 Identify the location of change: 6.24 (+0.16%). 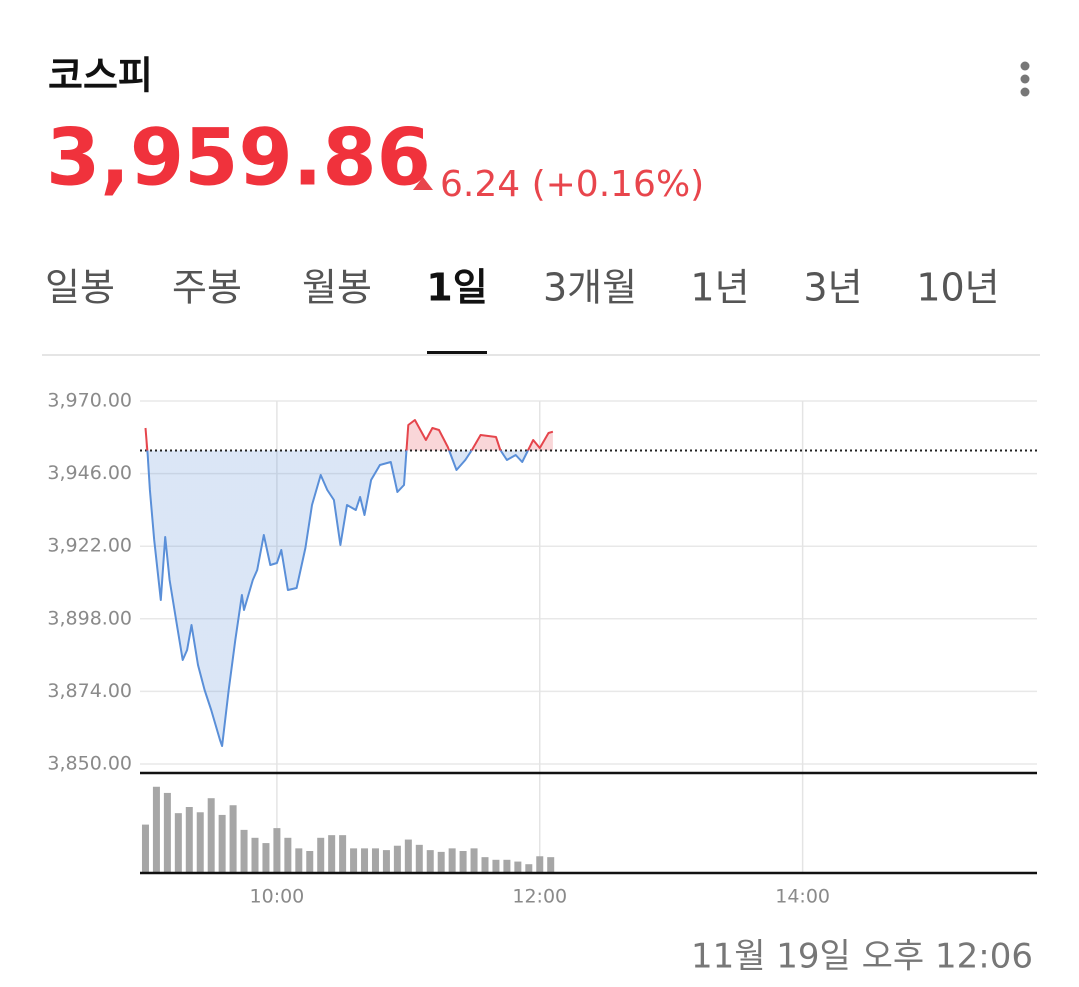
(572, 184).